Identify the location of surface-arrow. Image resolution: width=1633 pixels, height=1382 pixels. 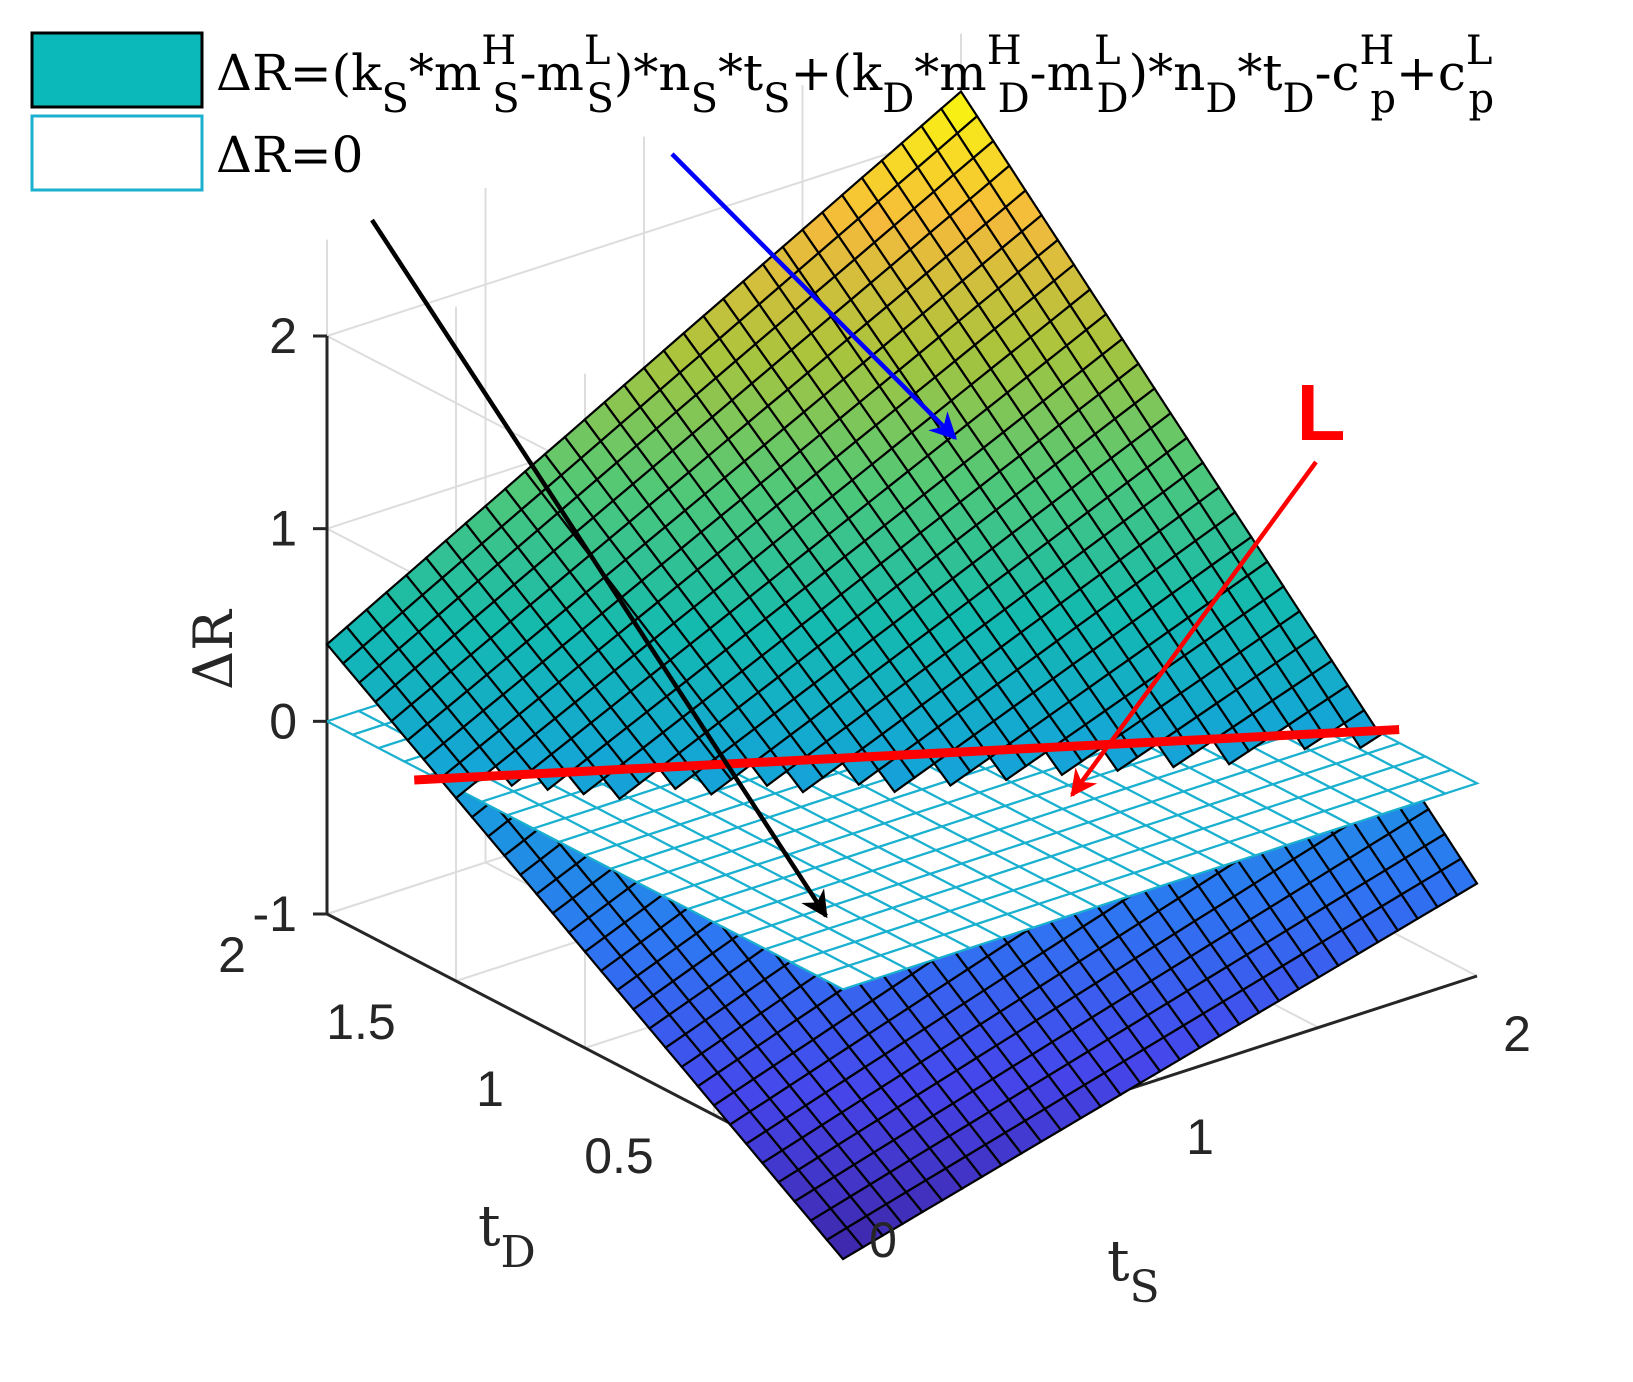
(813, 296).